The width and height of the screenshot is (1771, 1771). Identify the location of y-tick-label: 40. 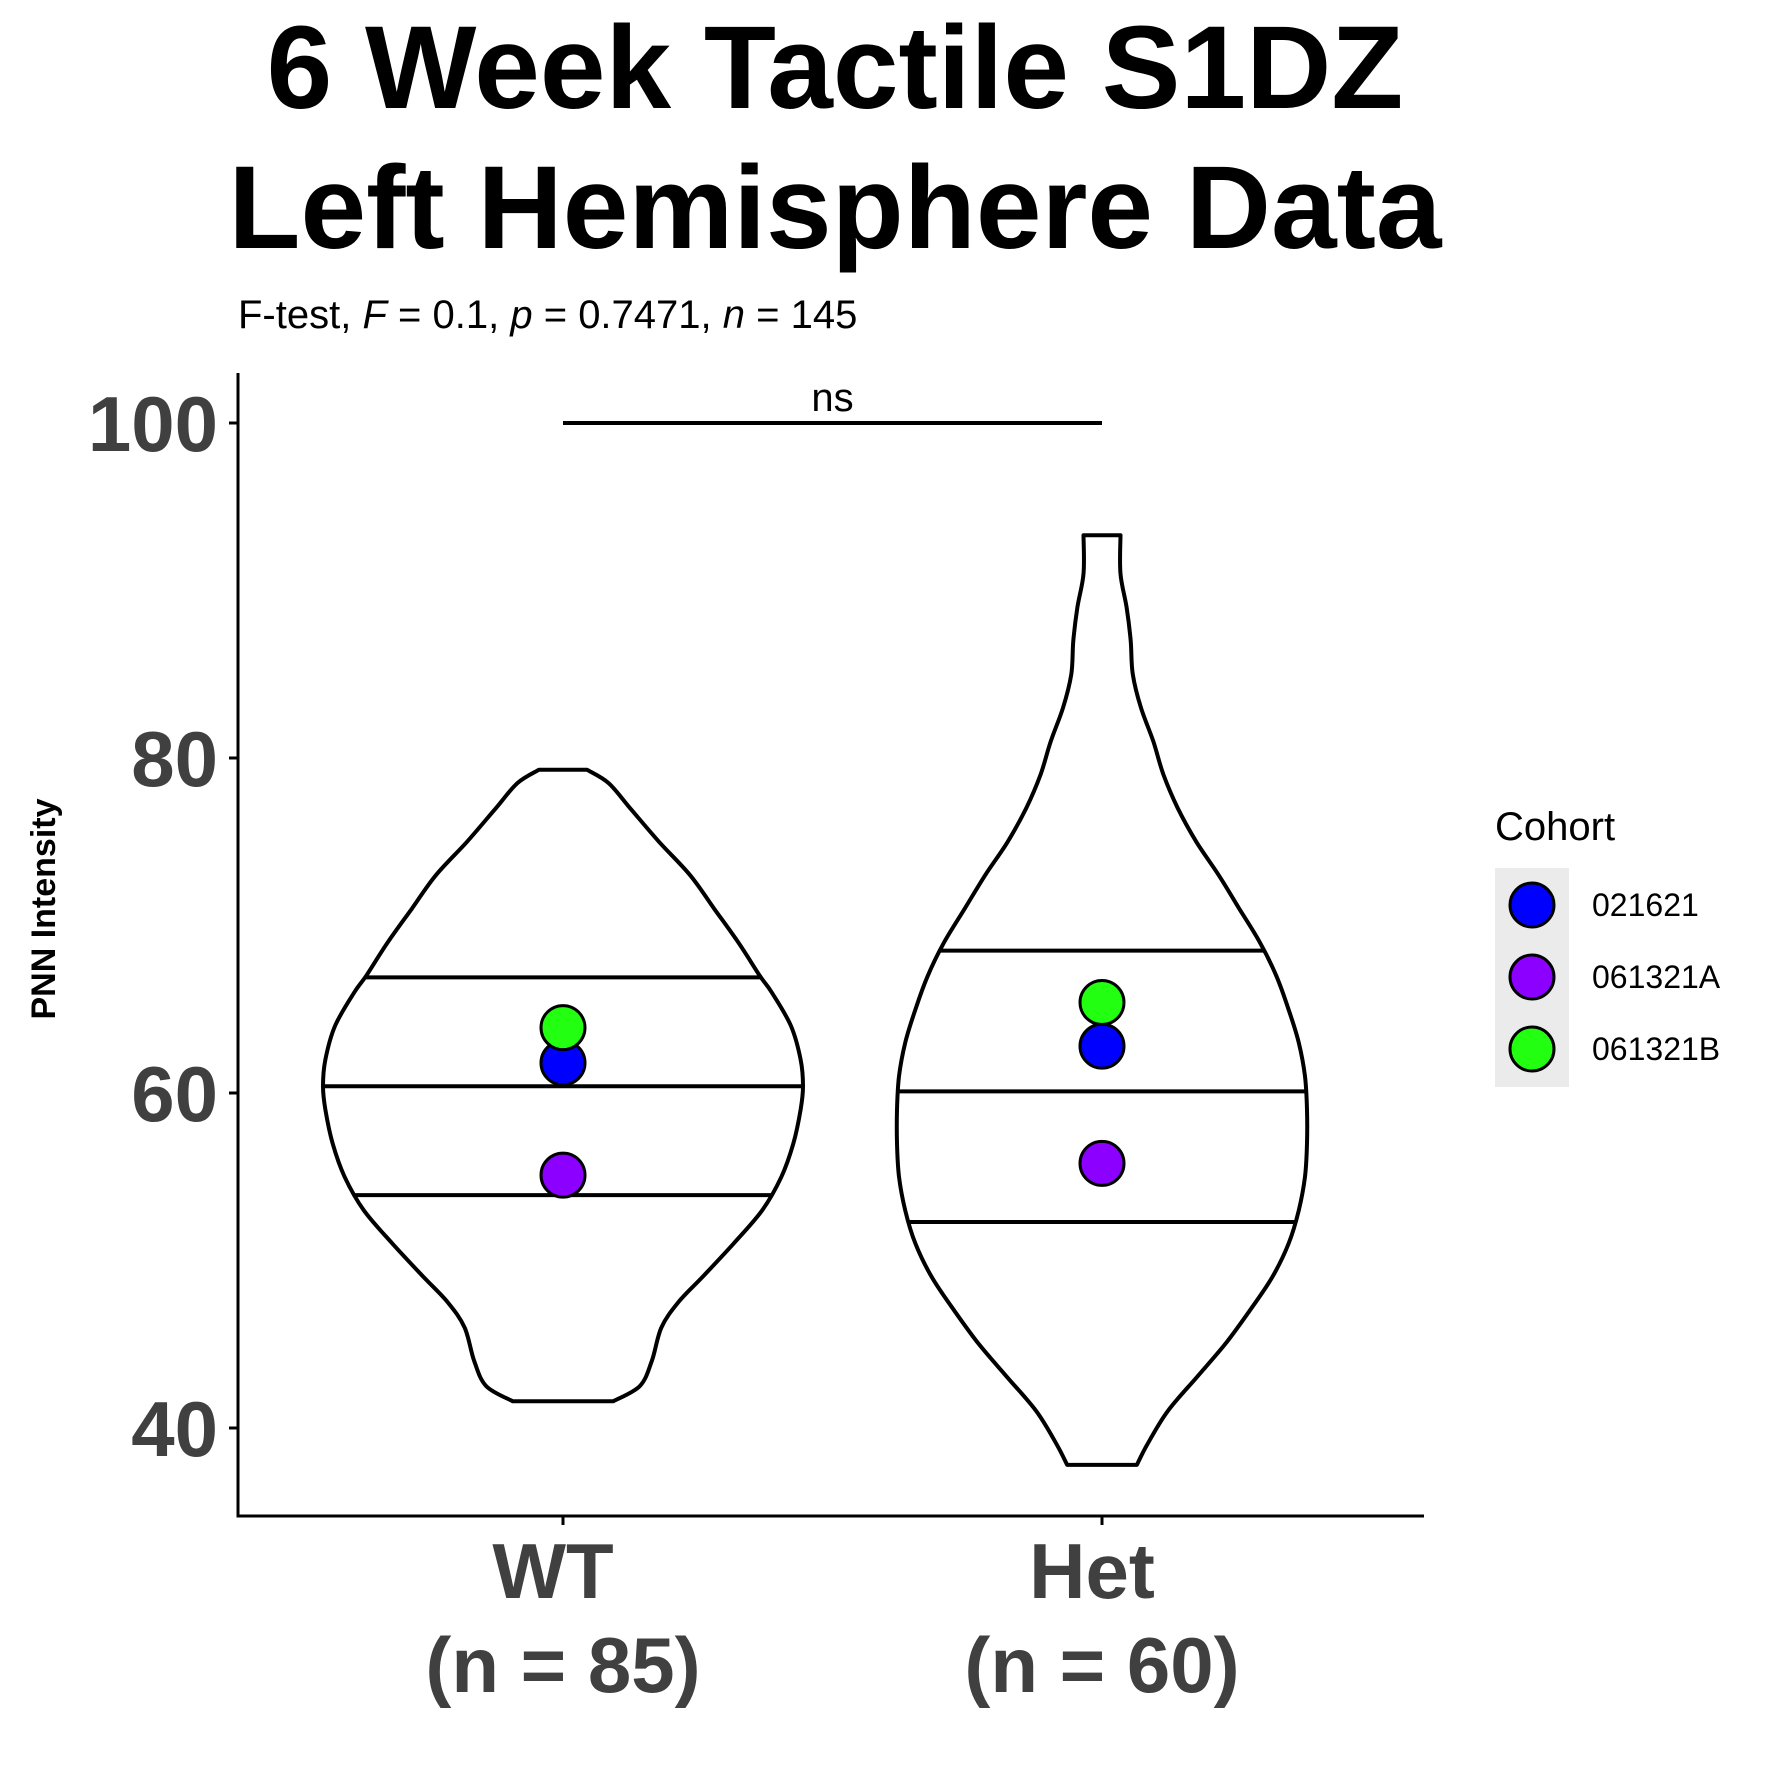
(174, 1429).